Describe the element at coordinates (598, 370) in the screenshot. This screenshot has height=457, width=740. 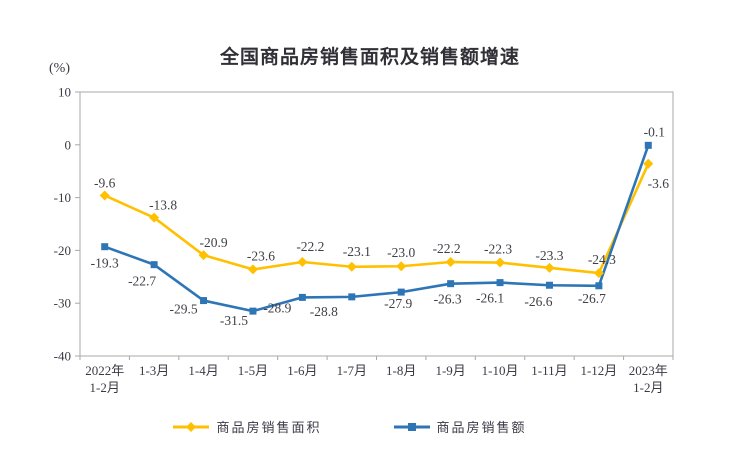
I see `x-axis-category-label: 1-12月` at that location.